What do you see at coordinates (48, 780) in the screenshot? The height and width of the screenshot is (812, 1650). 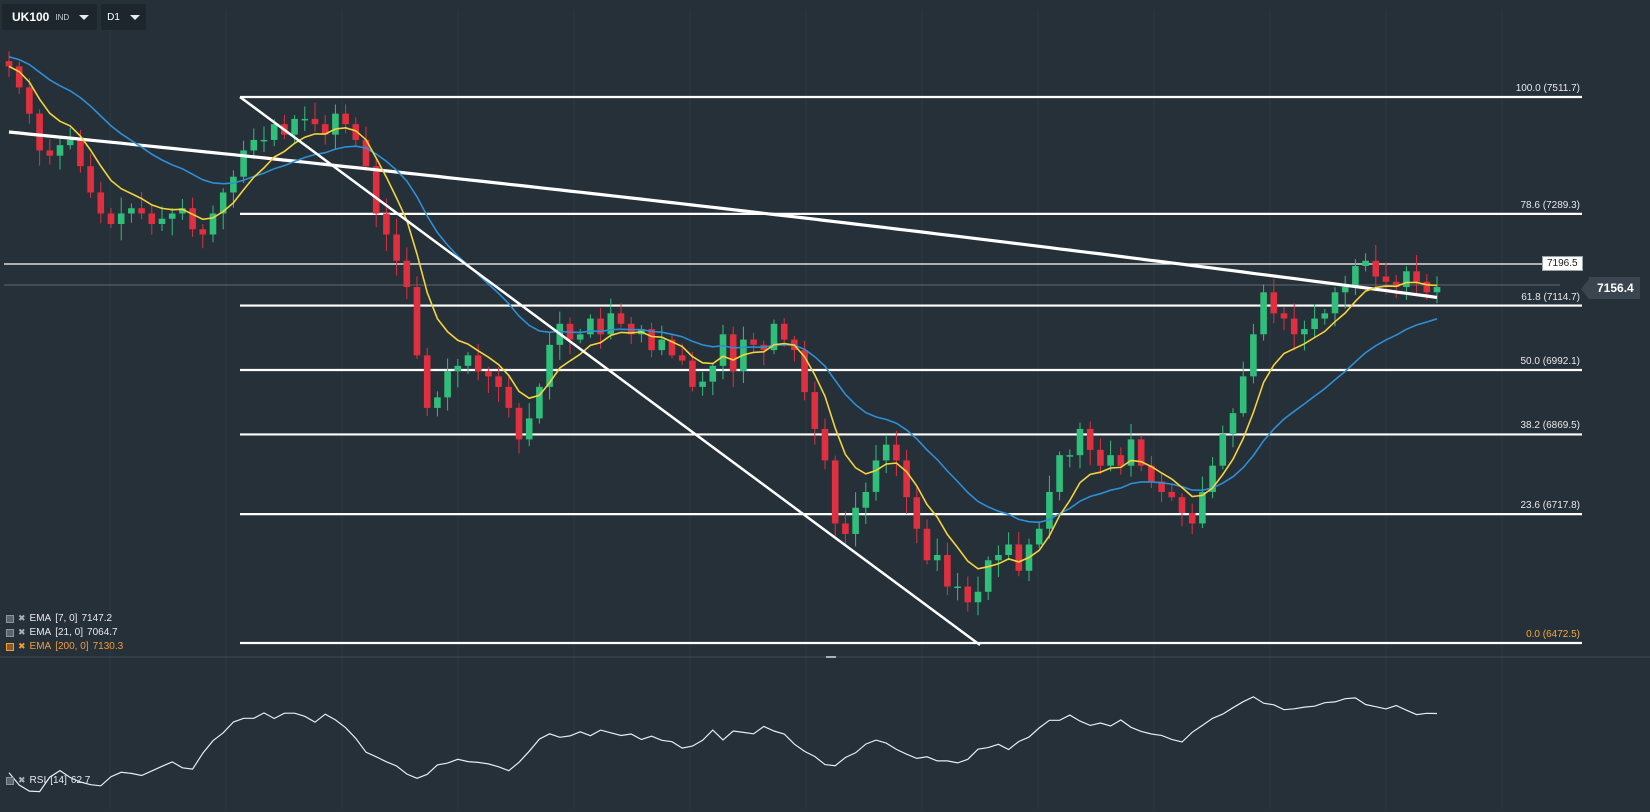 I see `legend-rsi: ✖ RSI [14] 62.7` at bounding box center [48, 780].